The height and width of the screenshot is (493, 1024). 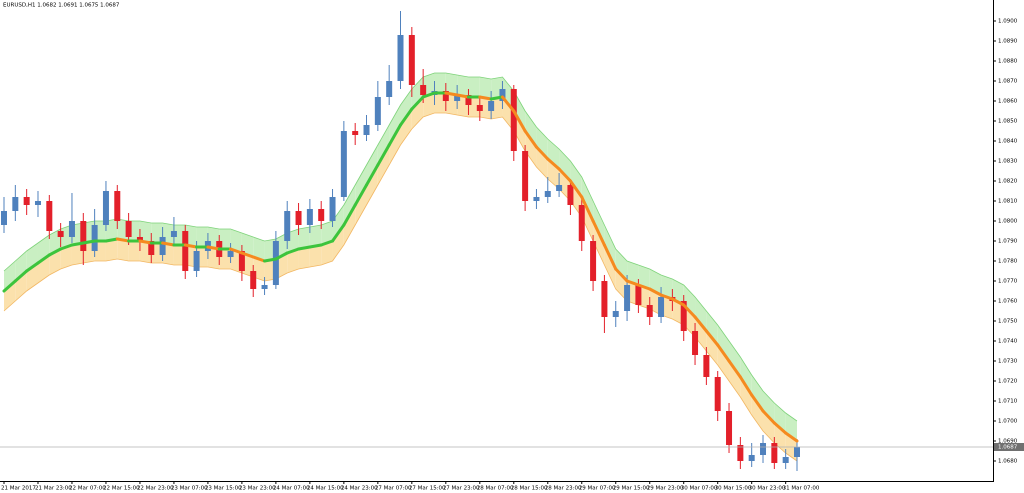 I want to click on x-tick-label: 22 Mar 07:00, so click(x=87, y=489).